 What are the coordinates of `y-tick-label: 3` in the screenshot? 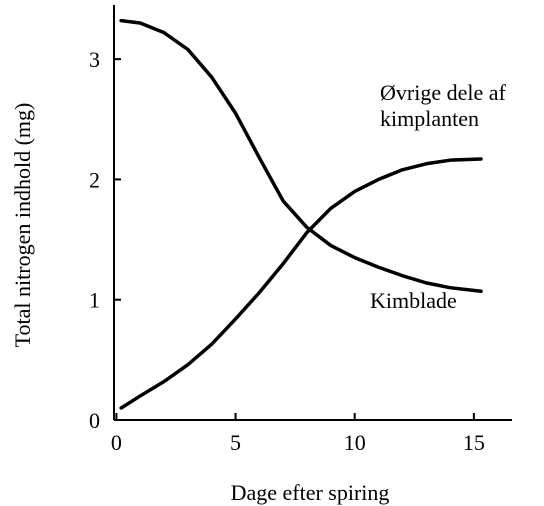 It's located at (94, 59).